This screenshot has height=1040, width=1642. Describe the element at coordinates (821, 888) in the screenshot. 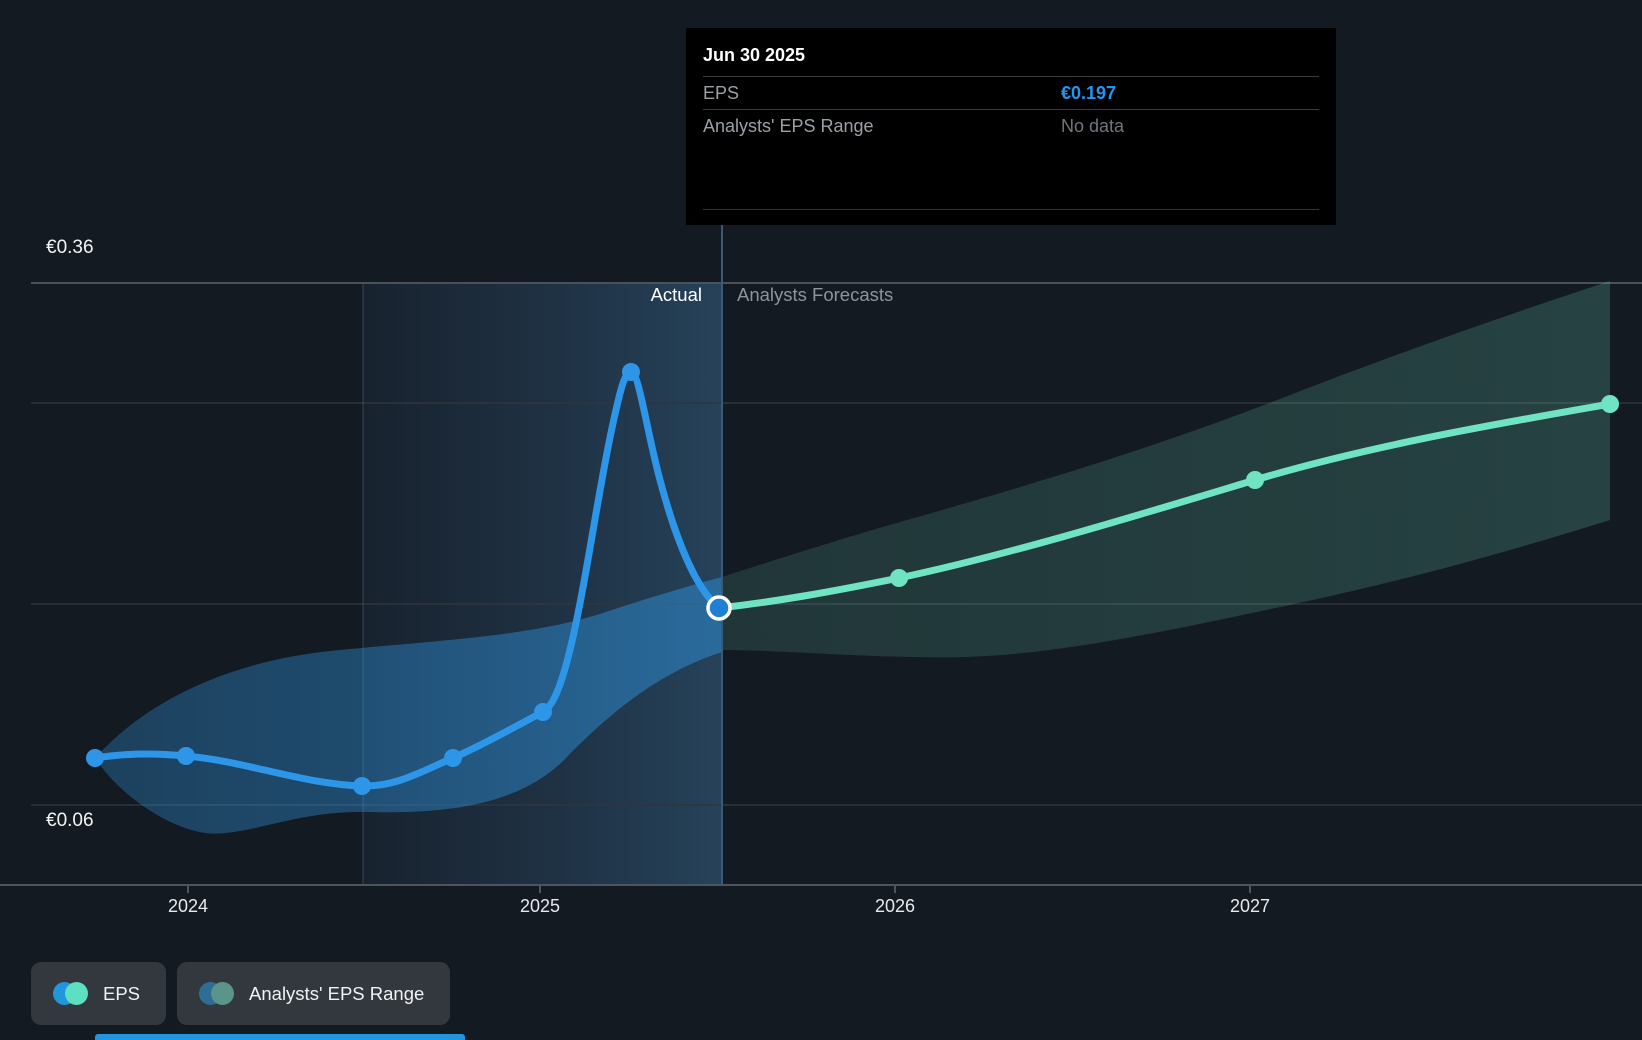

I see `x-axis` at that location.